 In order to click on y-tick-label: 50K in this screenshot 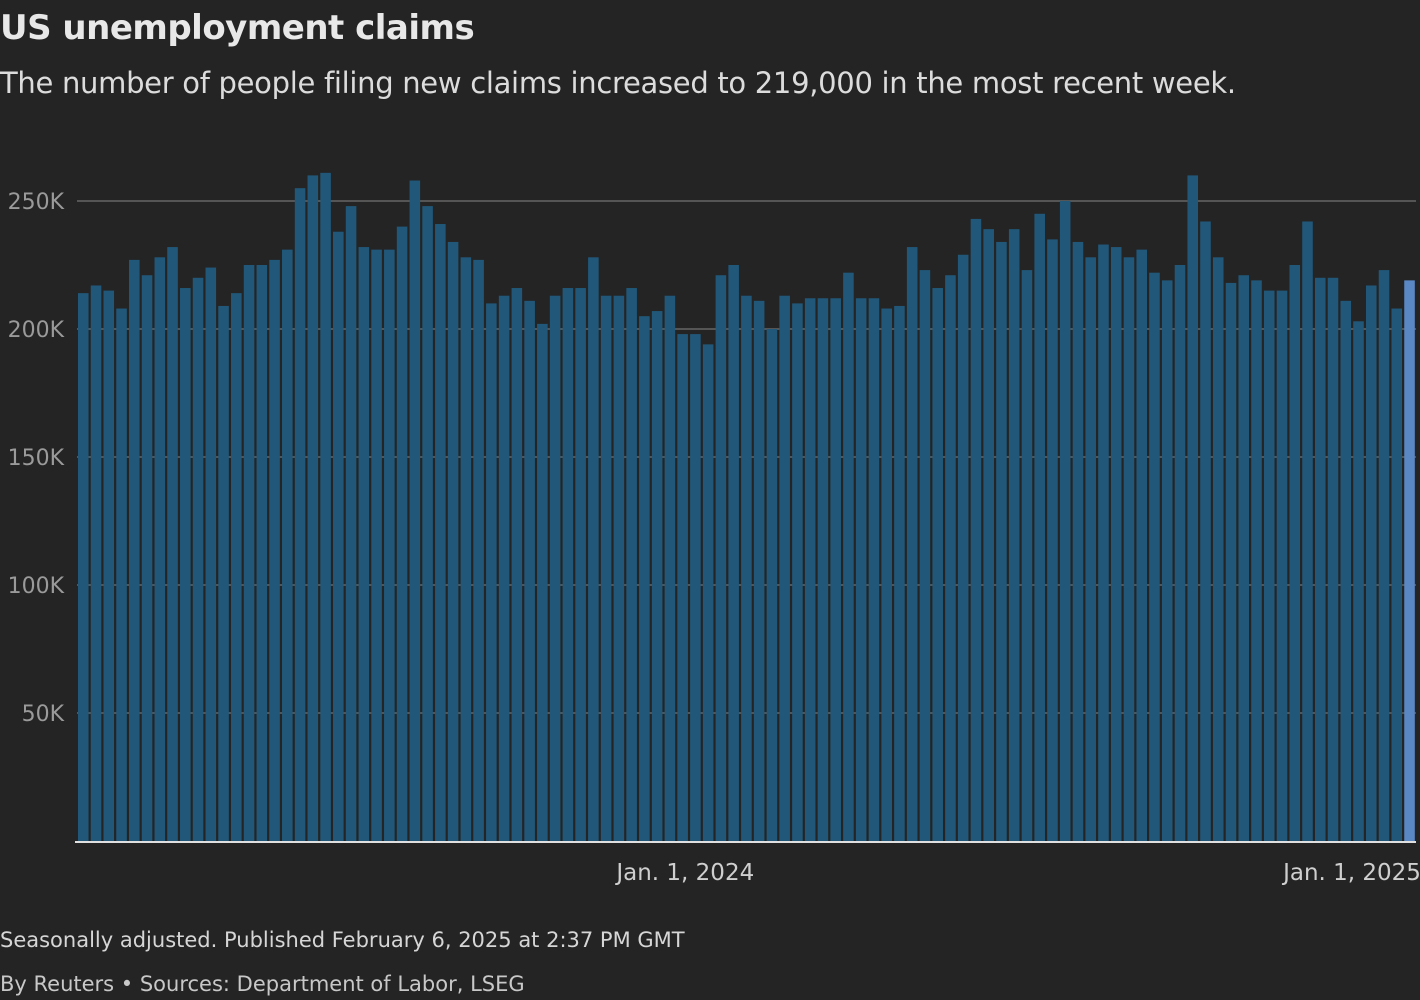, I will do `click(43, 714)`.